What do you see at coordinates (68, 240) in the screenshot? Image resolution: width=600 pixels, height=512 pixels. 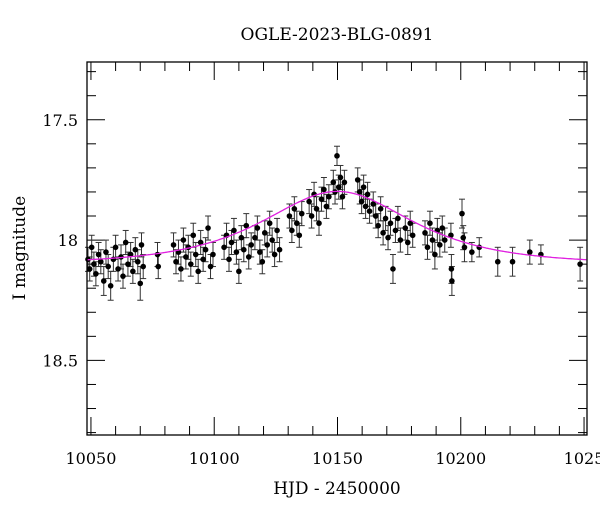 I see `y-tick-label: 18` at bounding box center [68, 240].